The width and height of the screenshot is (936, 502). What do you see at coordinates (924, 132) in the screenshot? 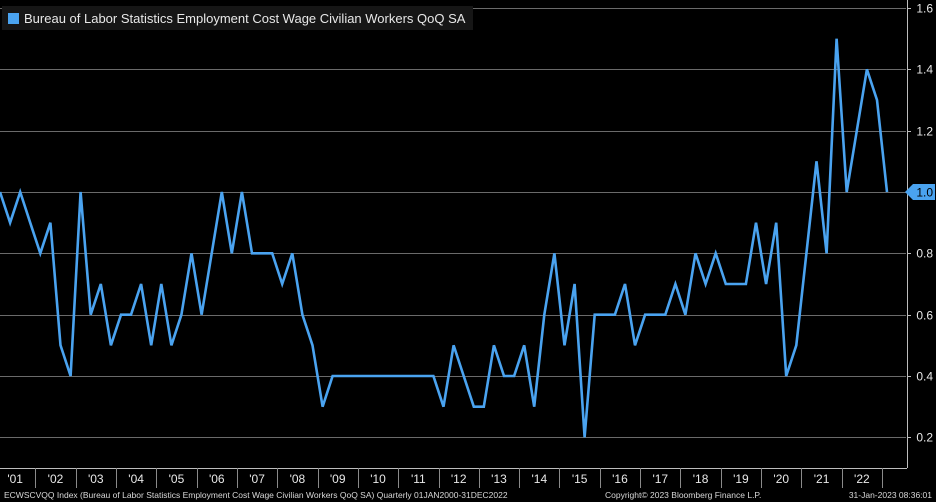
I see `y-tick-label: 1.2` at bounding box center [924, 132].